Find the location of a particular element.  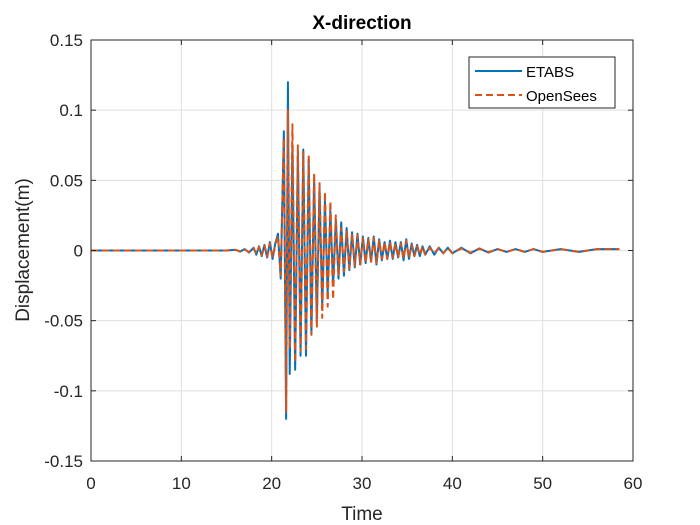

y-tick-label: 0.1 is located at coordinates (71, 110).